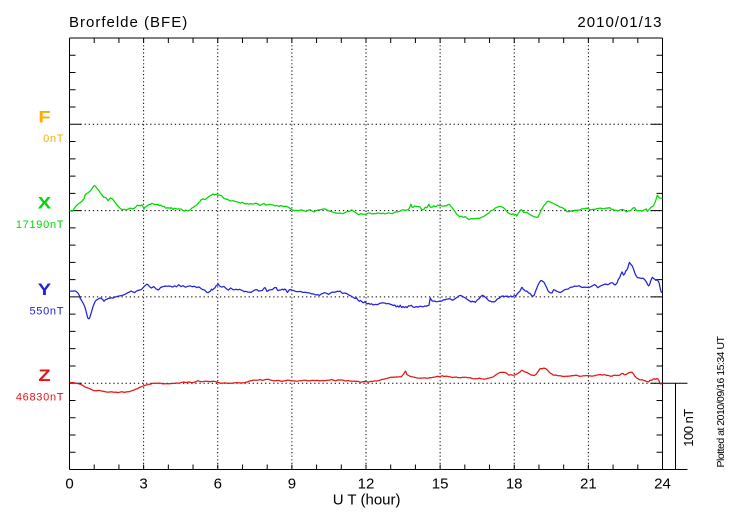 The image size is (730, 520). What do you see at coordinates (46, 311) in the screenshot?
I see `svg-text: 550nT` at bounding box center [46, 311].